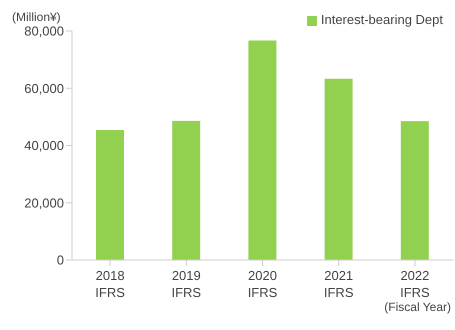 The height and width of the screenshot is (330, 455). What do you see at coordinates (339, 284) in the screenshot?
I see `x-tick-label: 2021 IFRS` at bounding box center [339, 284].